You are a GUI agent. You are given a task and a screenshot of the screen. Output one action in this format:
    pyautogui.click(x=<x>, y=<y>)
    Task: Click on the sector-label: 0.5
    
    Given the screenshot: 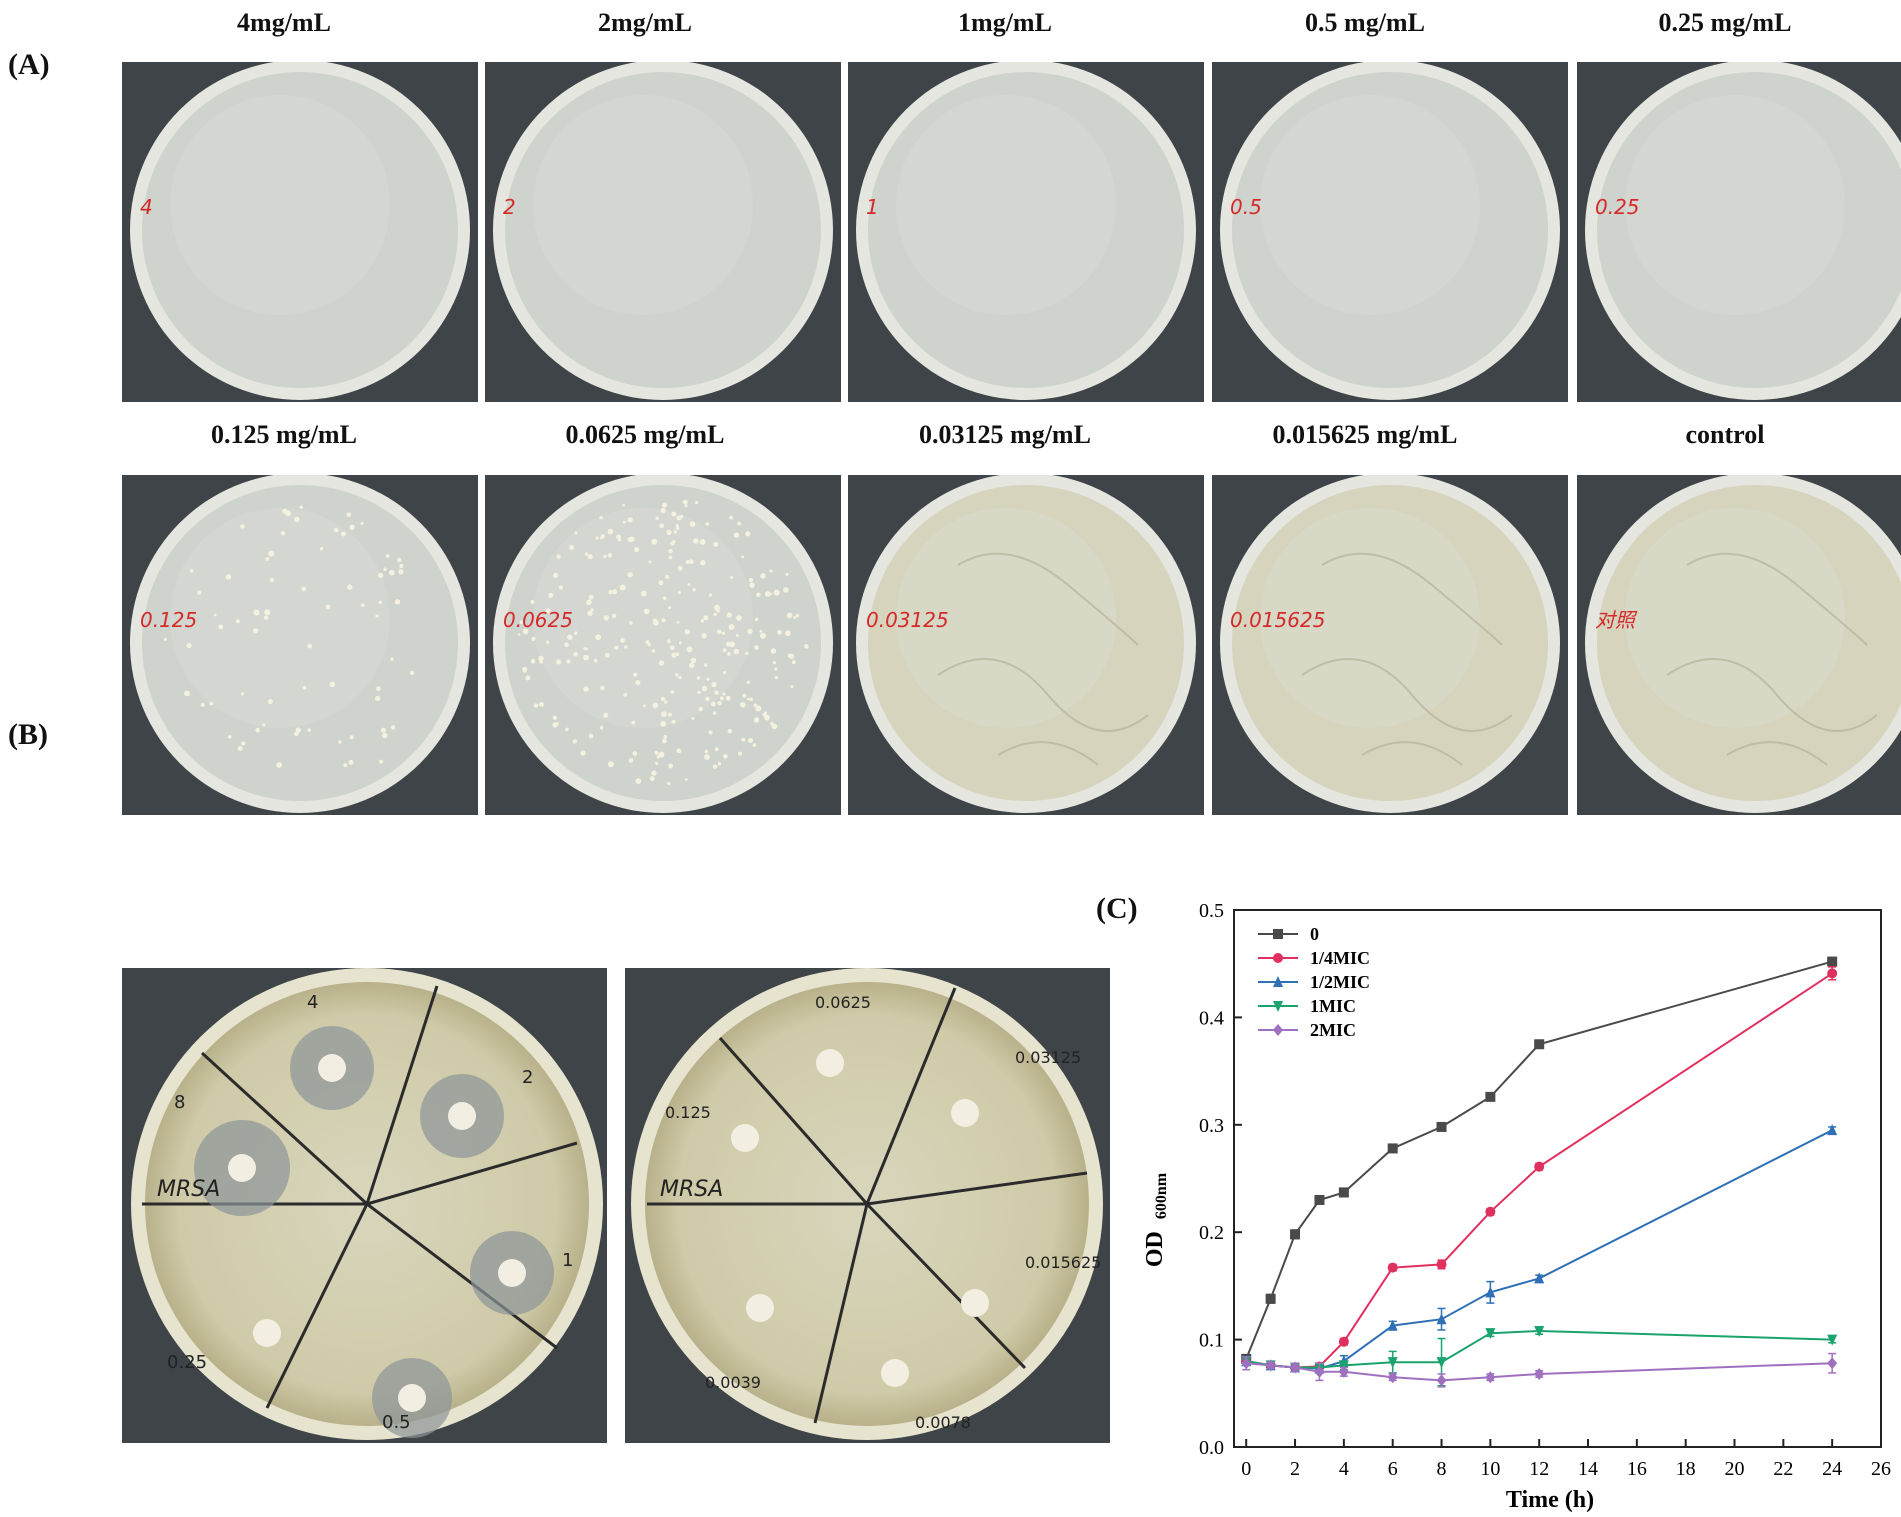 What is the action you would take?
    pyautogui.click(x=396, y=1422)
    